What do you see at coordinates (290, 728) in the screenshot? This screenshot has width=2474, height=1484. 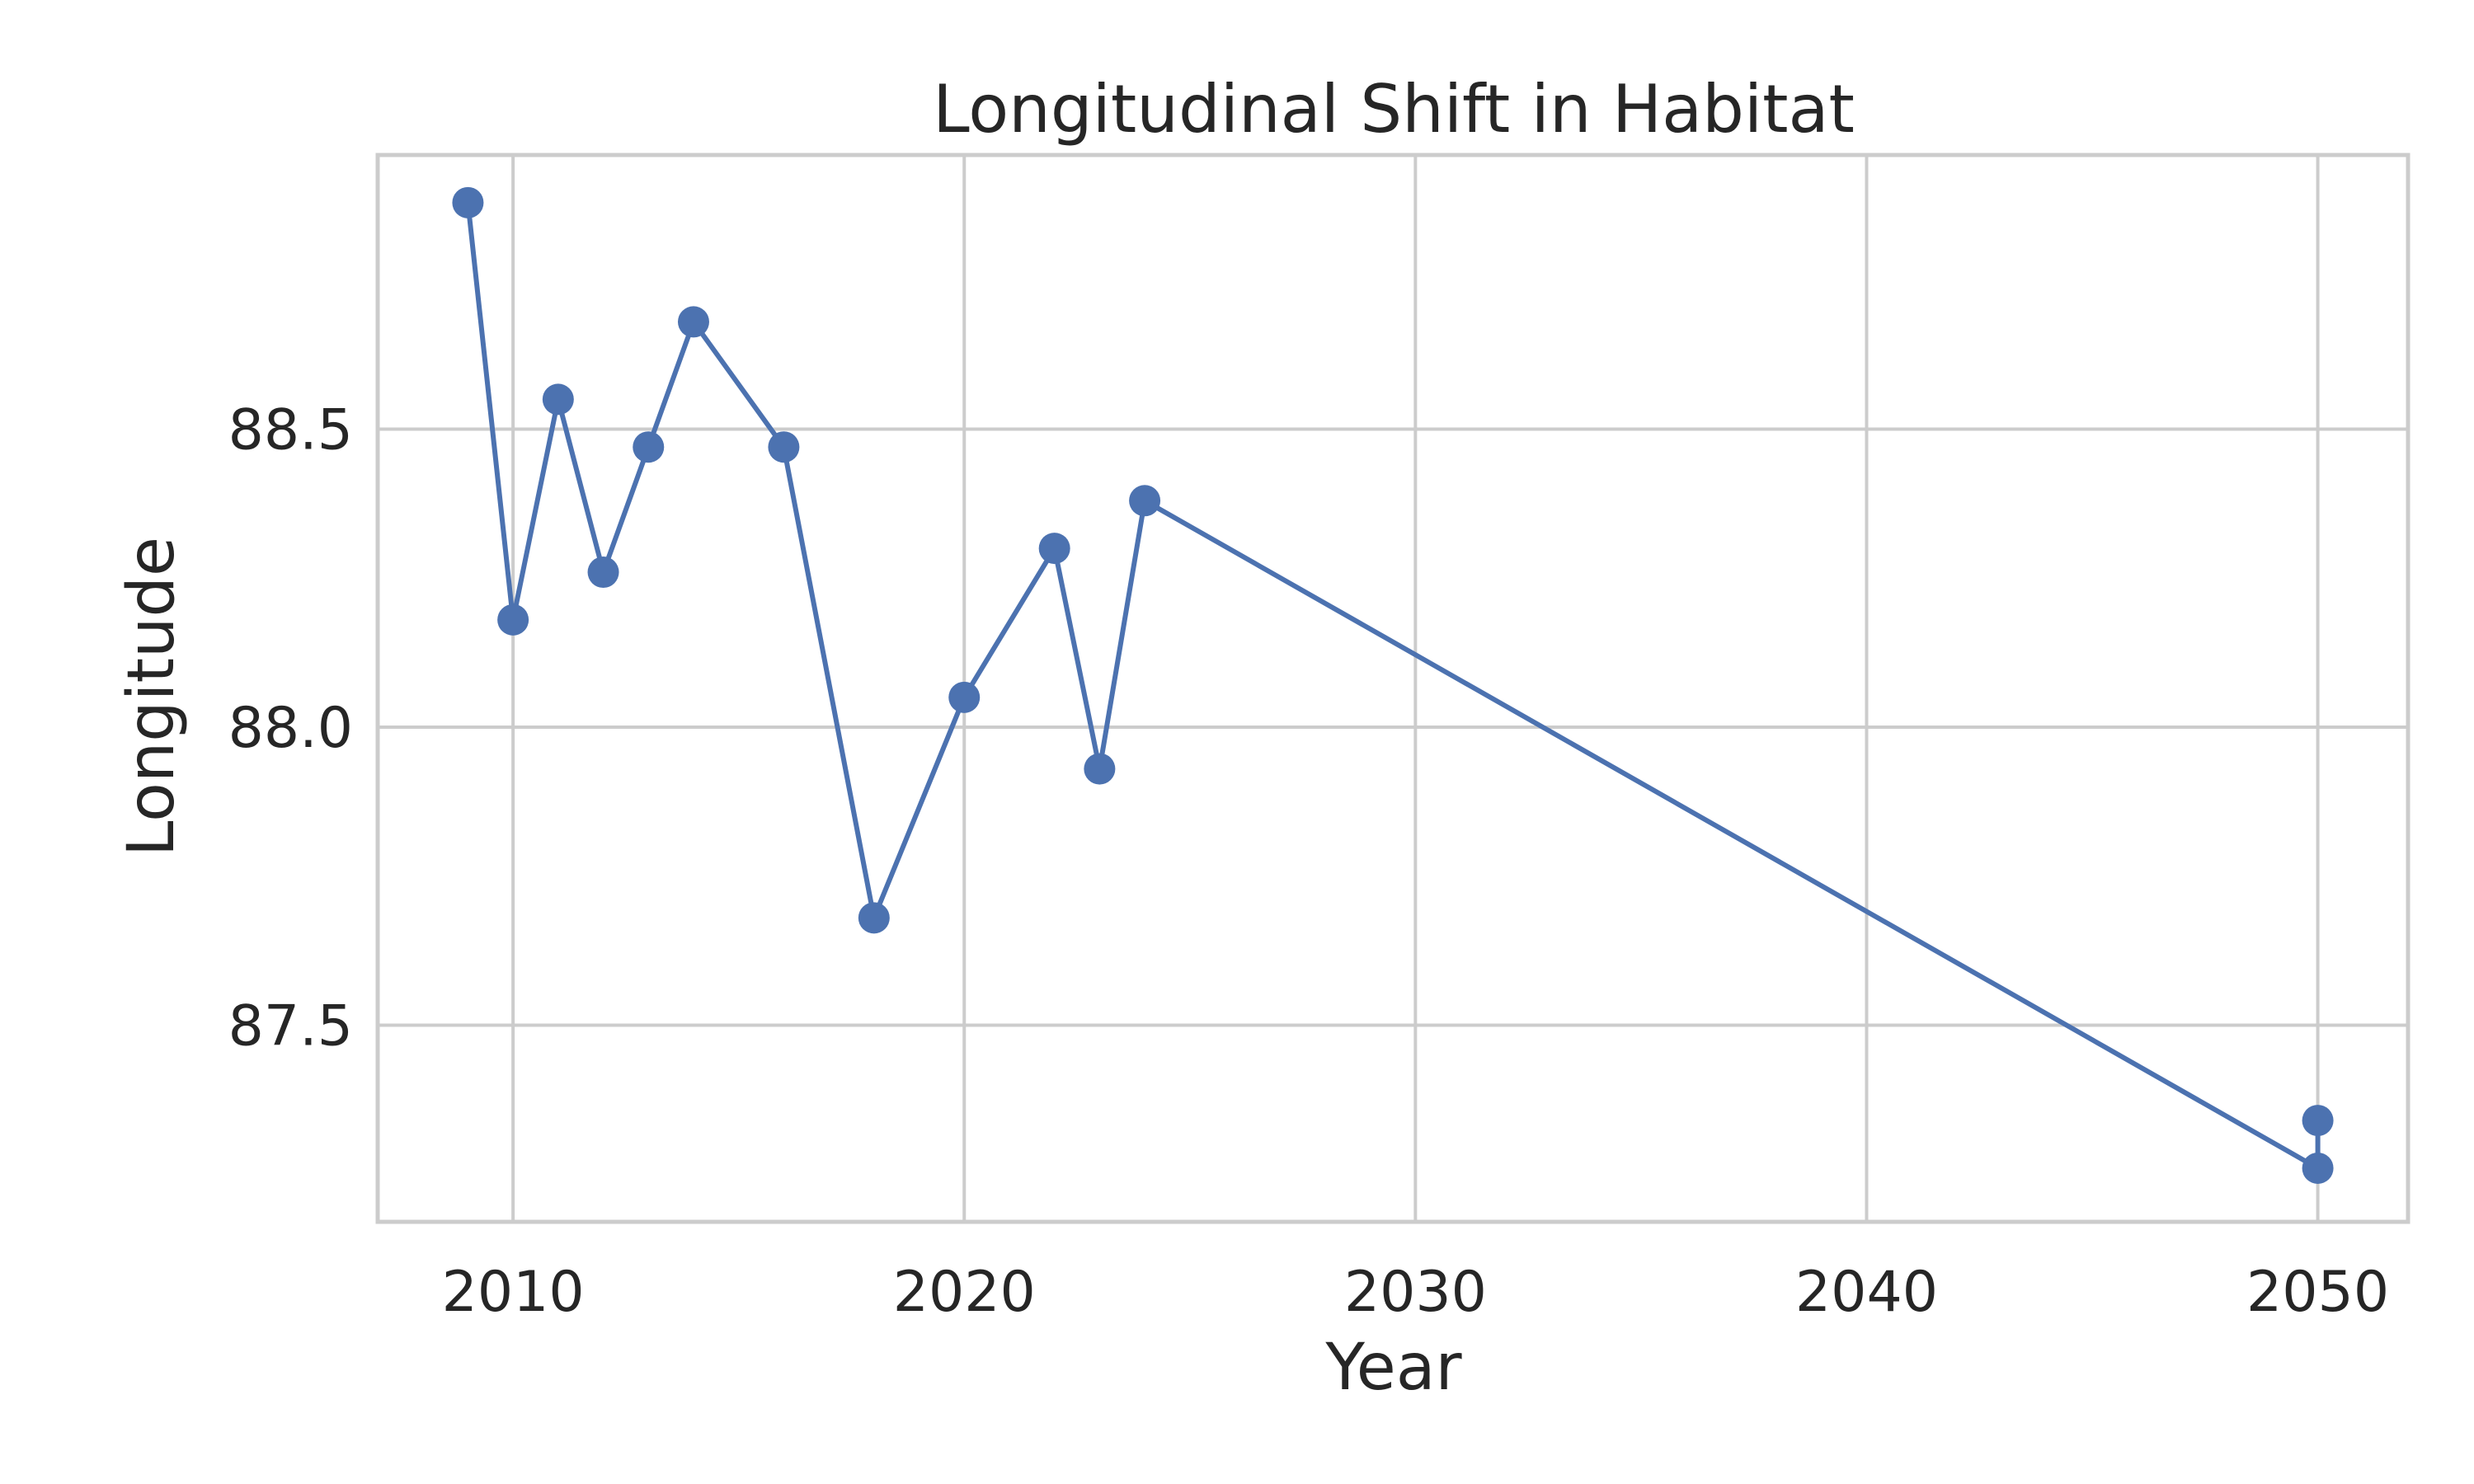 I see `y-tick-label: 88.0` at bounding box center [290, 728].